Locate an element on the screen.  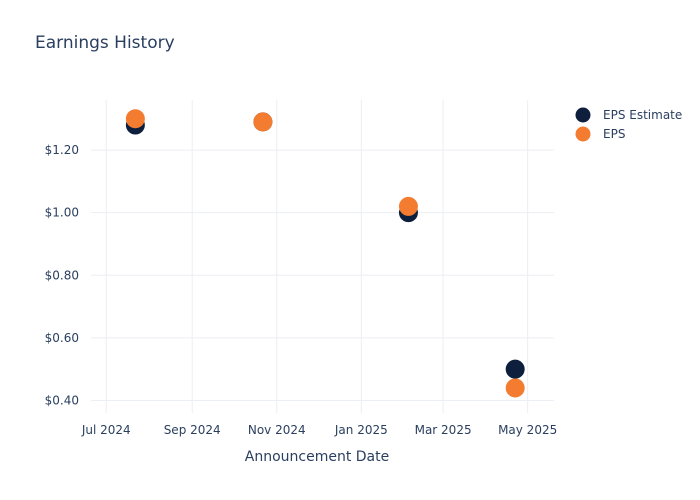
x-axis-title: Announcement Date is located at coordinates (317, 457).